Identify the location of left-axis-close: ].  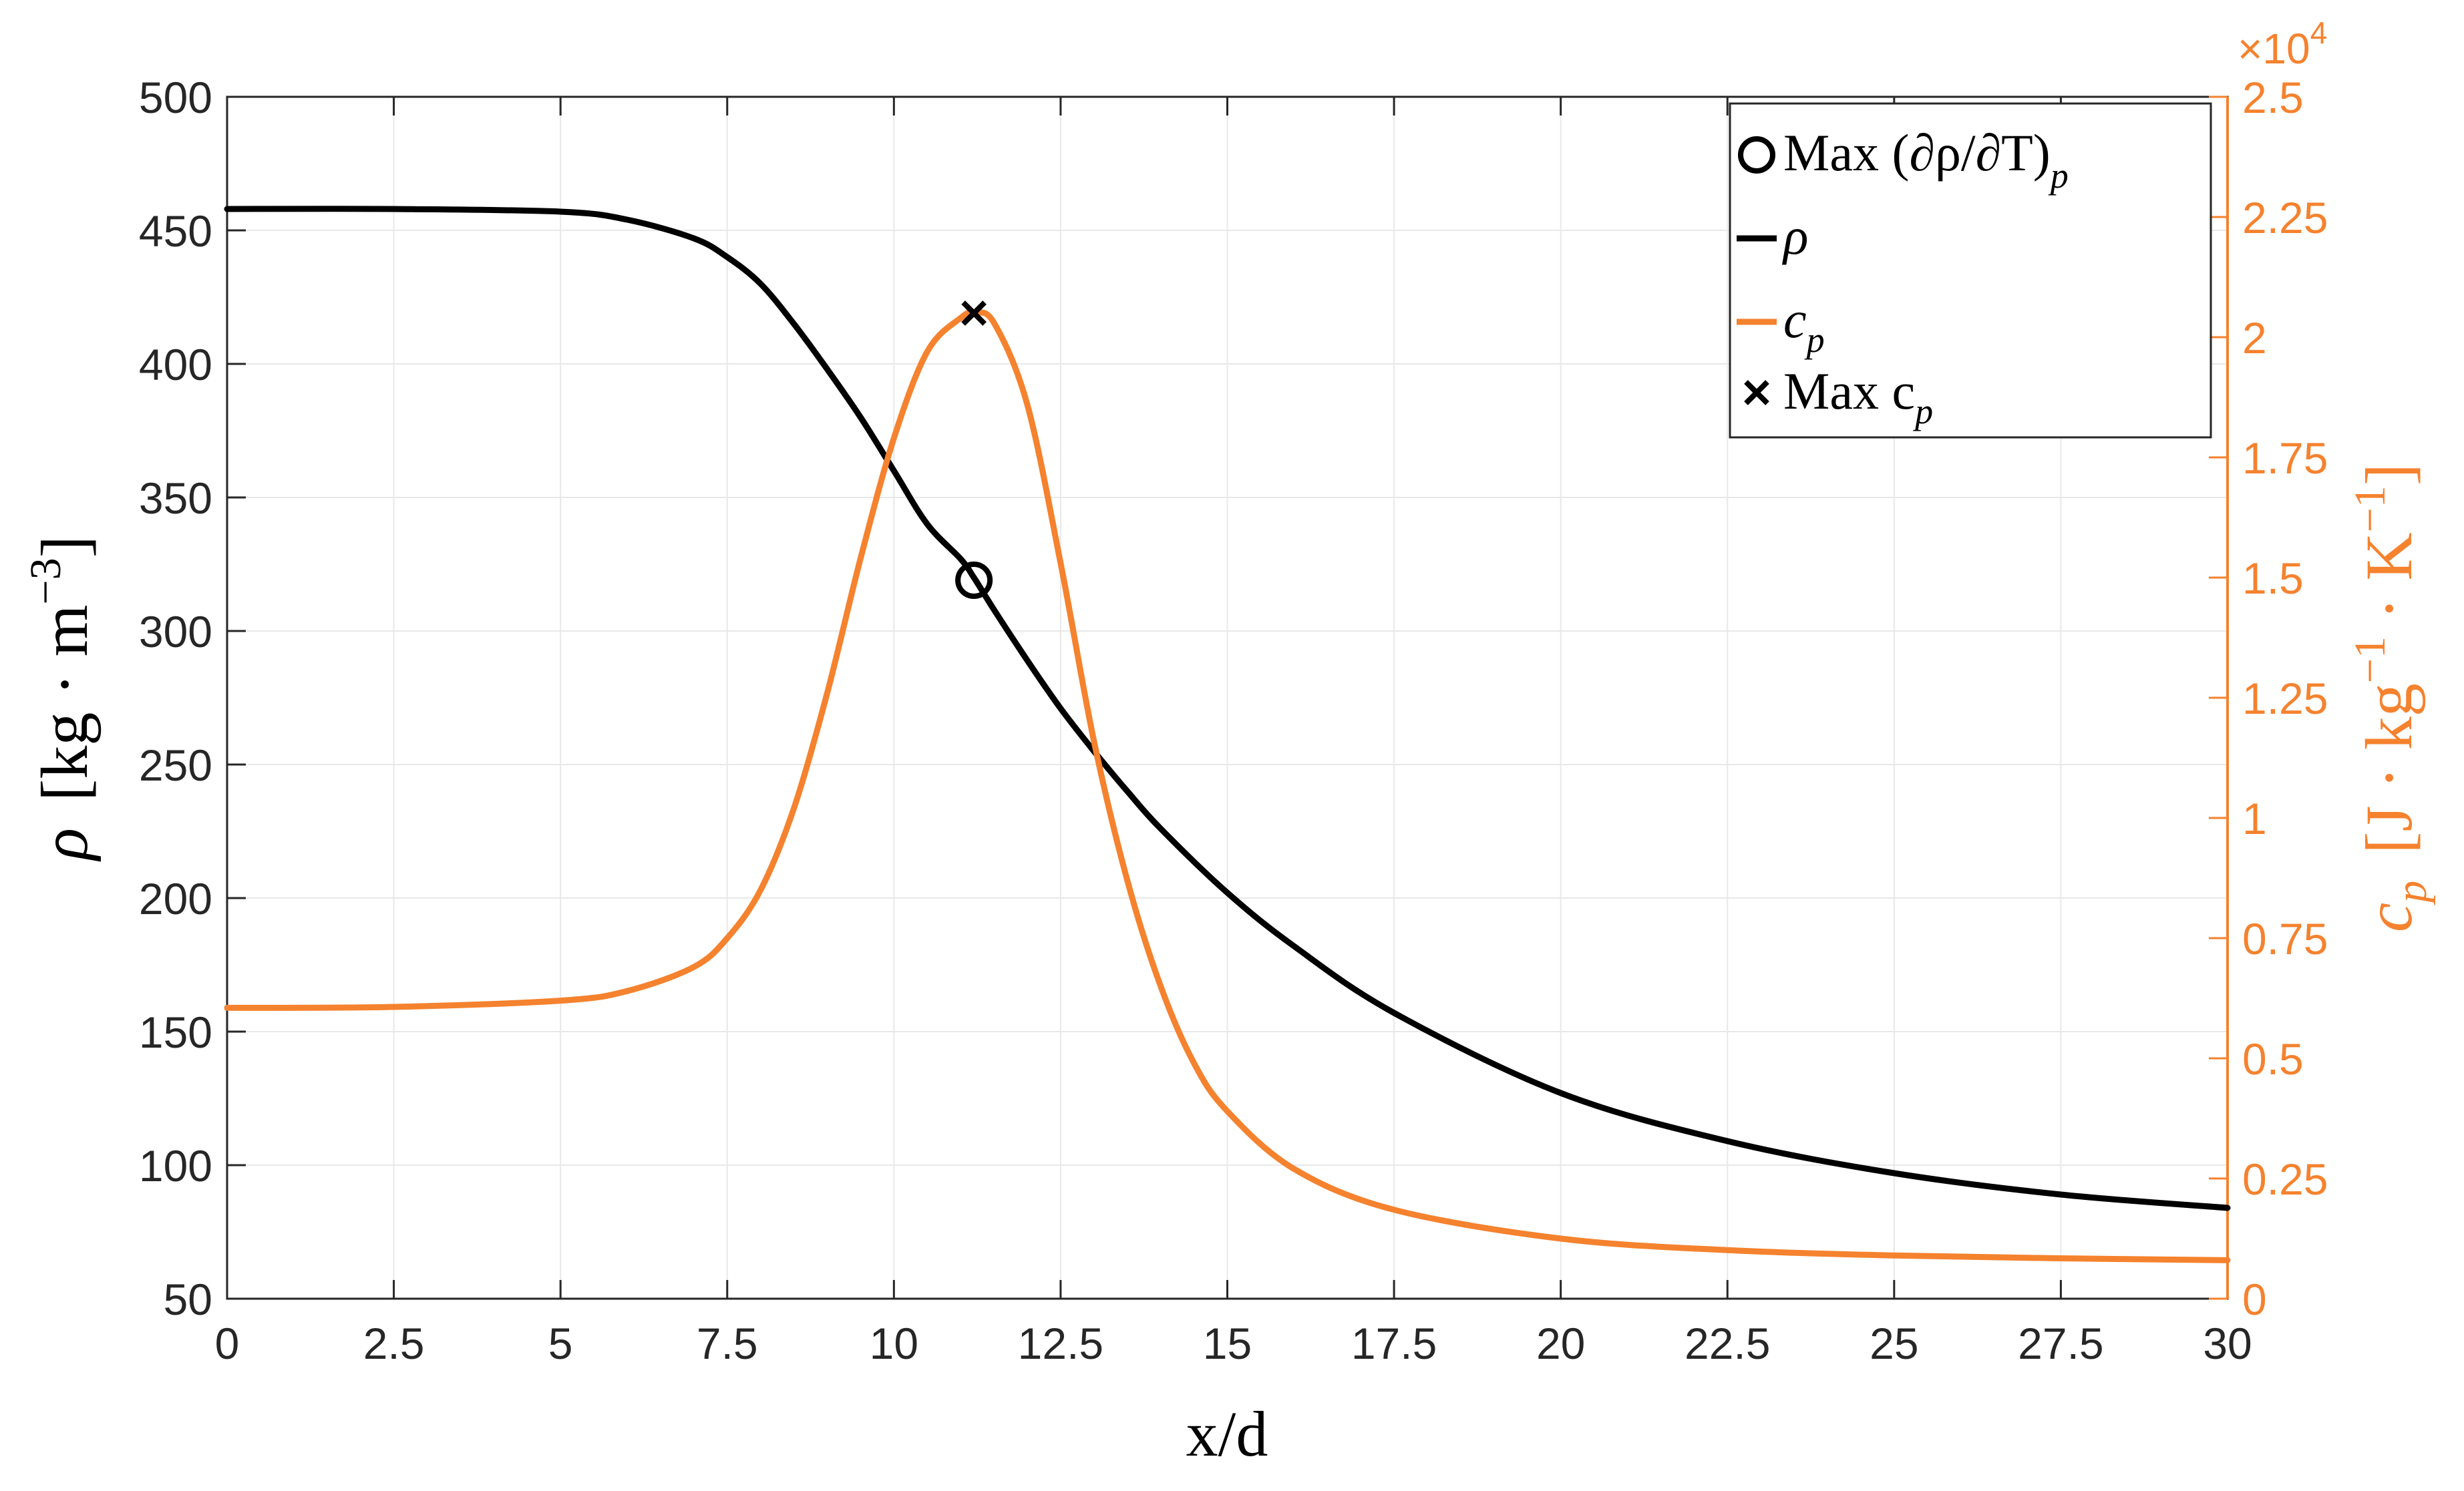
(64, 547).